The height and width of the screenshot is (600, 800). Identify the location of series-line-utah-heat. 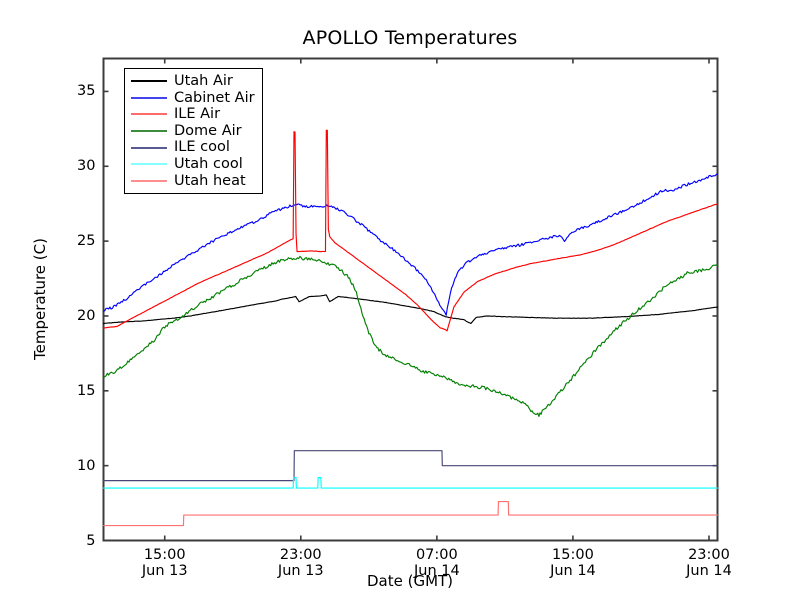
(410, 514).